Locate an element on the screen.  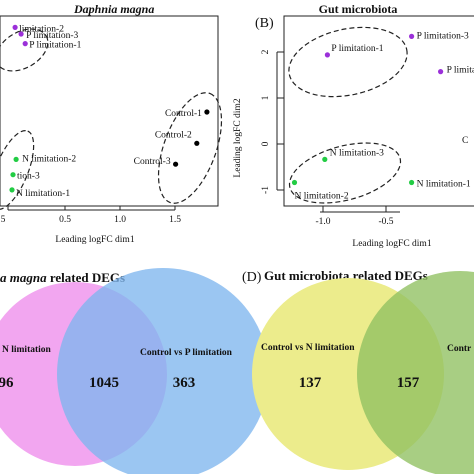
data-point-label: limitation-2 is located at coordinates (41, 29).